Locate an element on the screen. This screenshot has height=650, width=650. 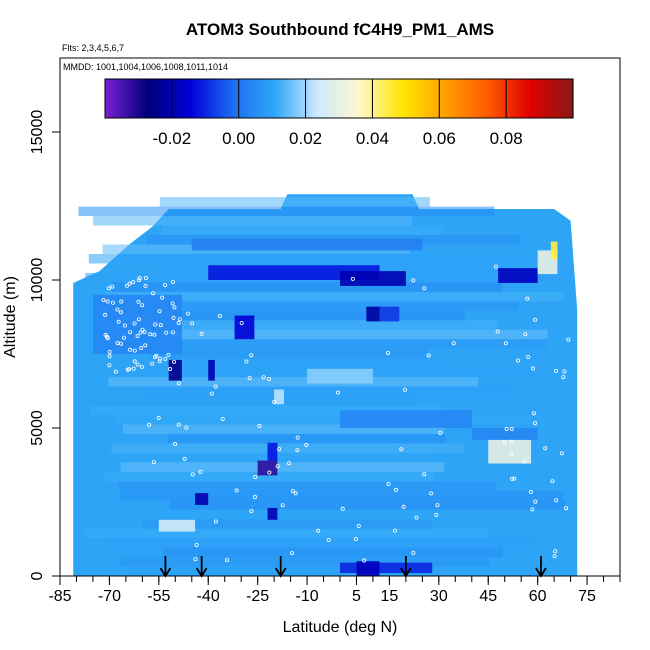
y-tick-label: 10000 is located at coordinates (37, 280).